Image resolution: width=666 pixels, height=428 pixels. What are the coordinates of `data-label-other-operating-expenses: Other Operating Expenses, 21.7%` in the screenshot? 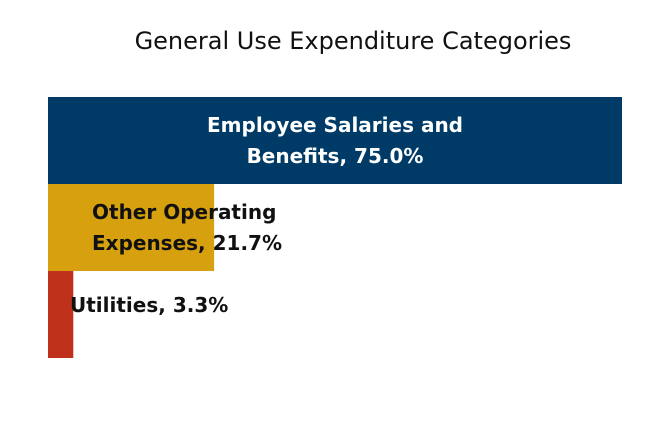 It's located at (187, 227).